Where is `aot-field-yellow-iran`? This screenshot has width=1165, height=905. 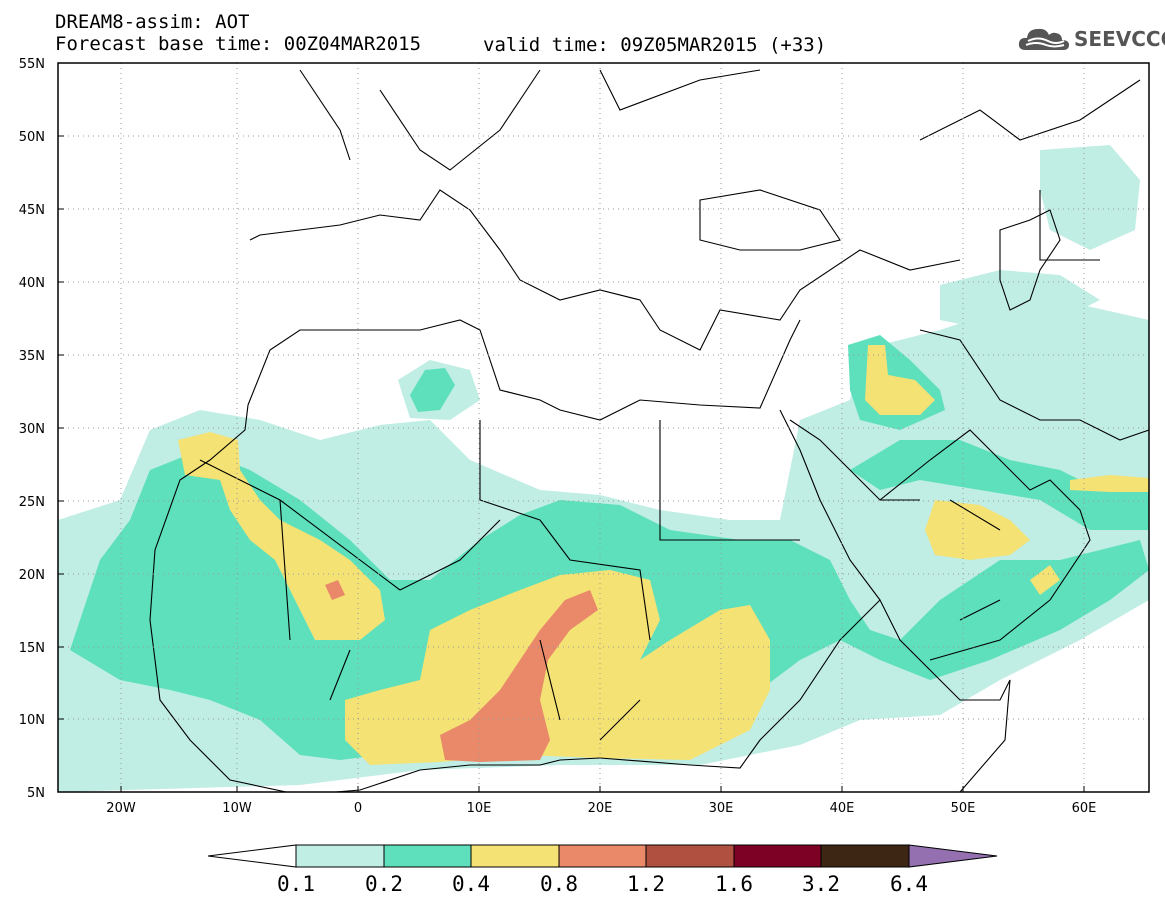 aot-field-yellow-iran is located at coordinates (1109, 483).